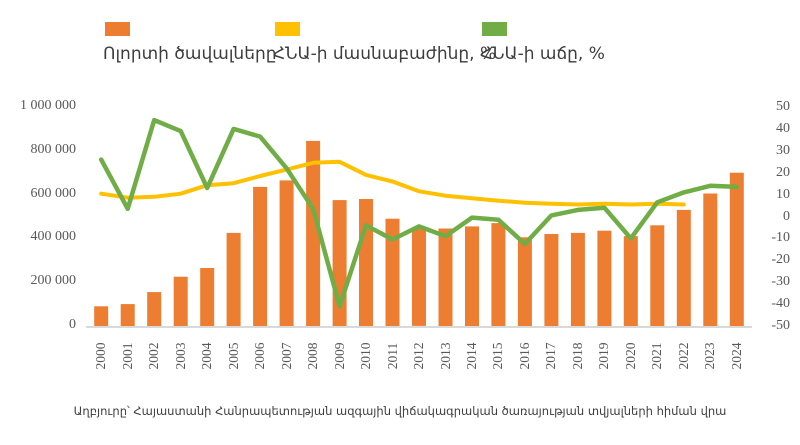 The width and height of the screenshot is (800, 445). I want to click on right-axis-tick: -50, so click(780, 325).